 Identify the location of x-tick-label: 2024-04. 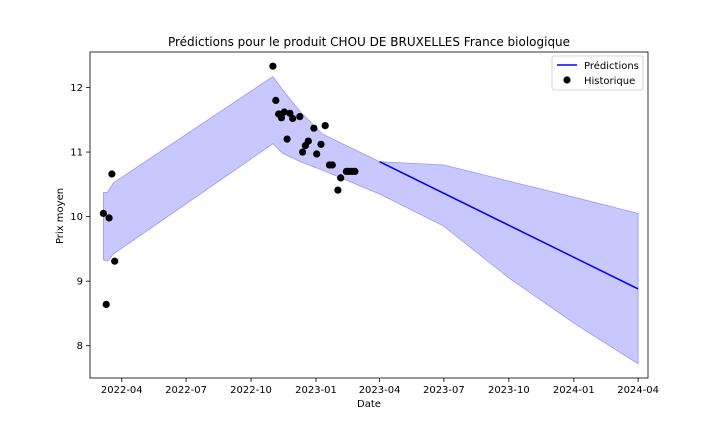
(638, 390).